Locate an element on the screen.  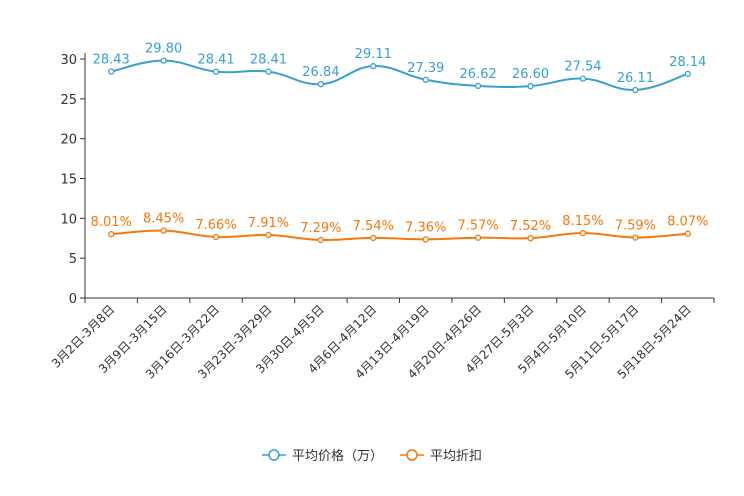
legend: 平均价格（万） 平均折扣 is located at coordinates (372, 456).